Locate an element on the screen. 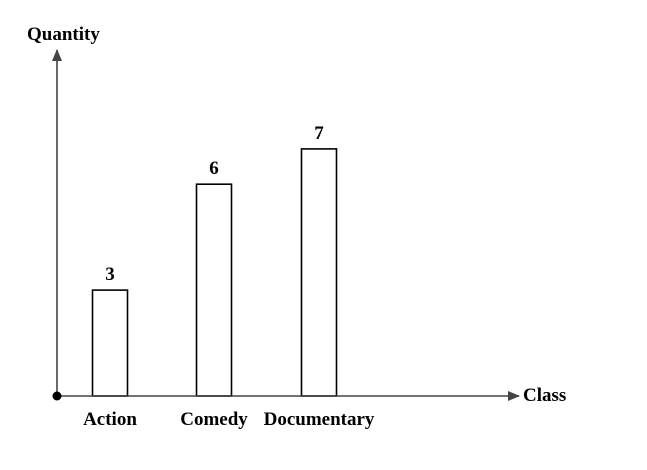  x-tick-label-documentary: Documentary is located at coordinates (319, 419).